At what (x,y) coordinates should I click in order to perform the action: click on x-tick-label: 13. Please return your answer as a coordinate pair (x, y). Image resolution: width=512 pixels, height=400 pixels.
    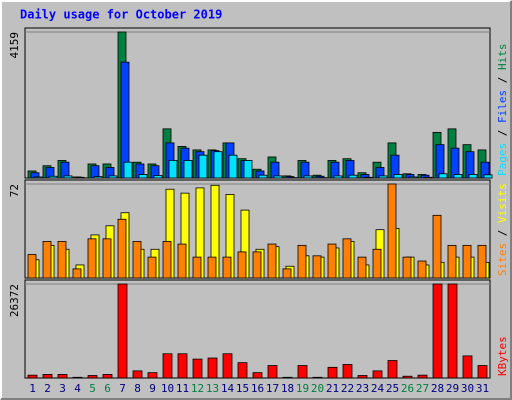
    Looking at the image, I should click on (212, 388).